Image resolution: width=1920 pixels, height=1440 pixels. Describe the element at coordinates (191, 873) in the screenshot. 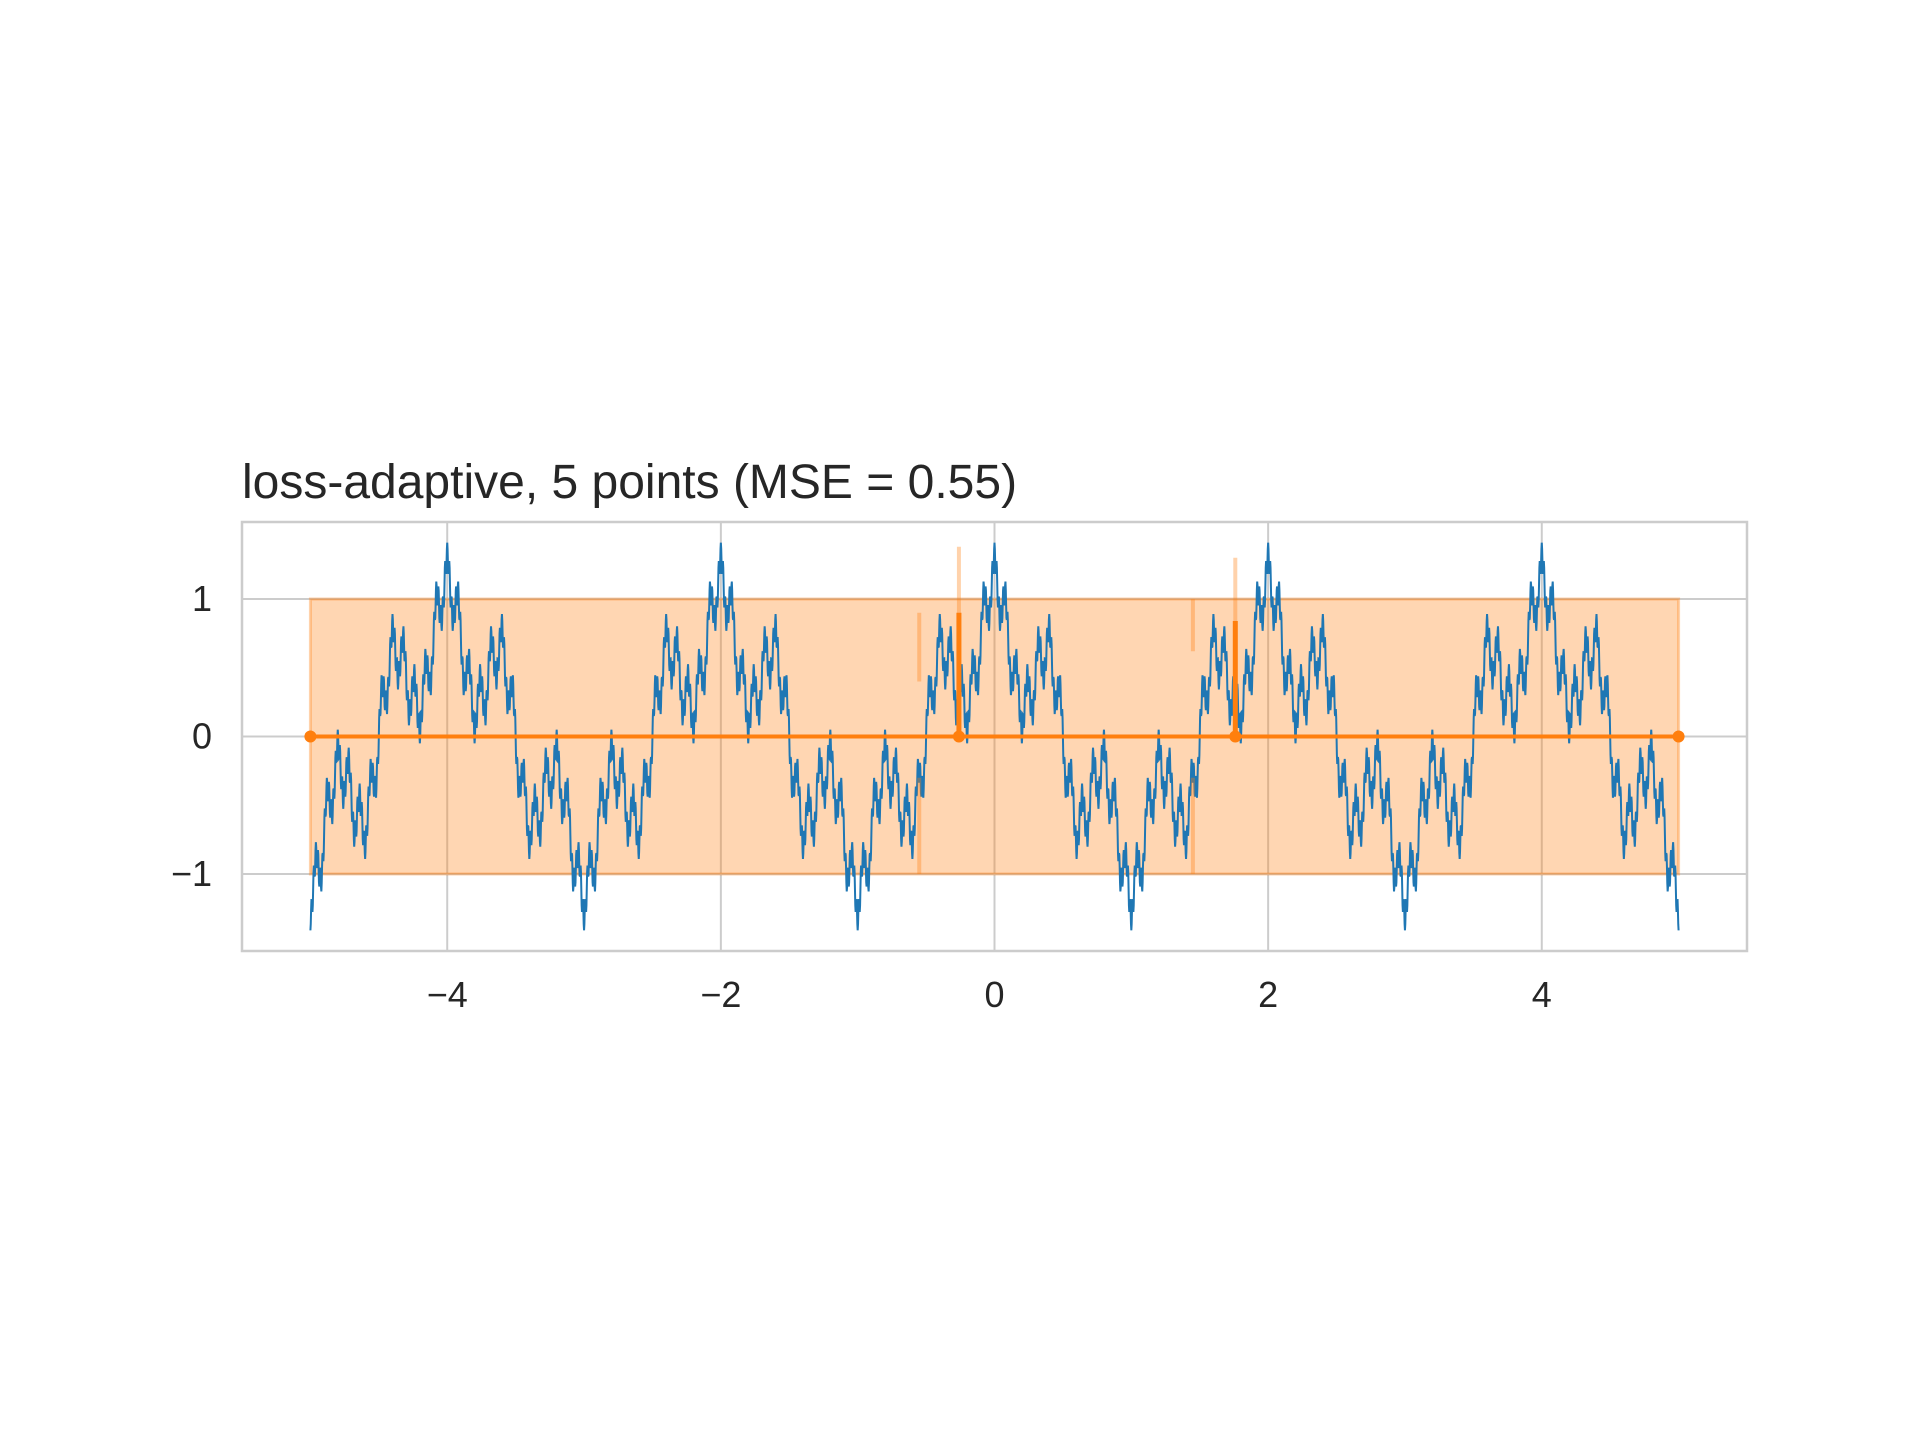

I see `y-tick-label: −1` at that location.